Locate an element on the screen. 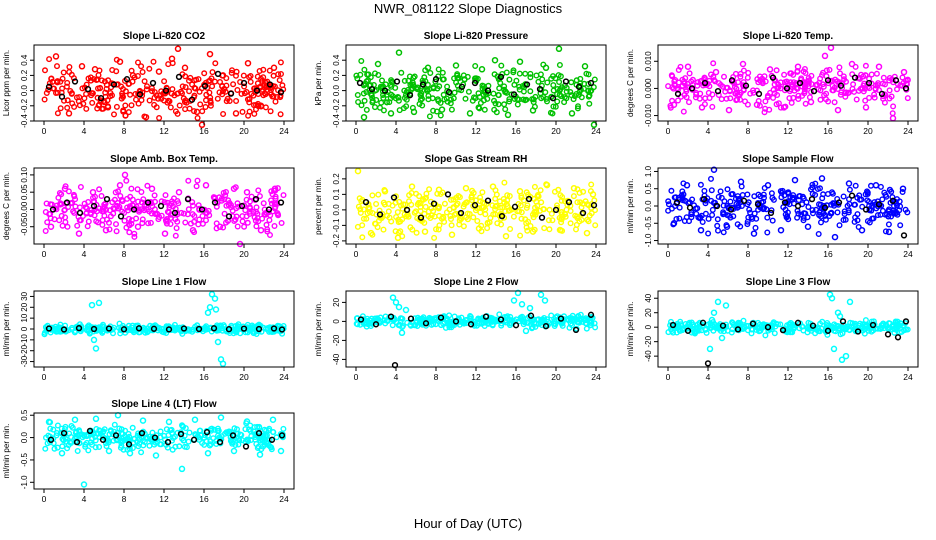  y-tick-label: 0 is located at coordinates (336, 321).